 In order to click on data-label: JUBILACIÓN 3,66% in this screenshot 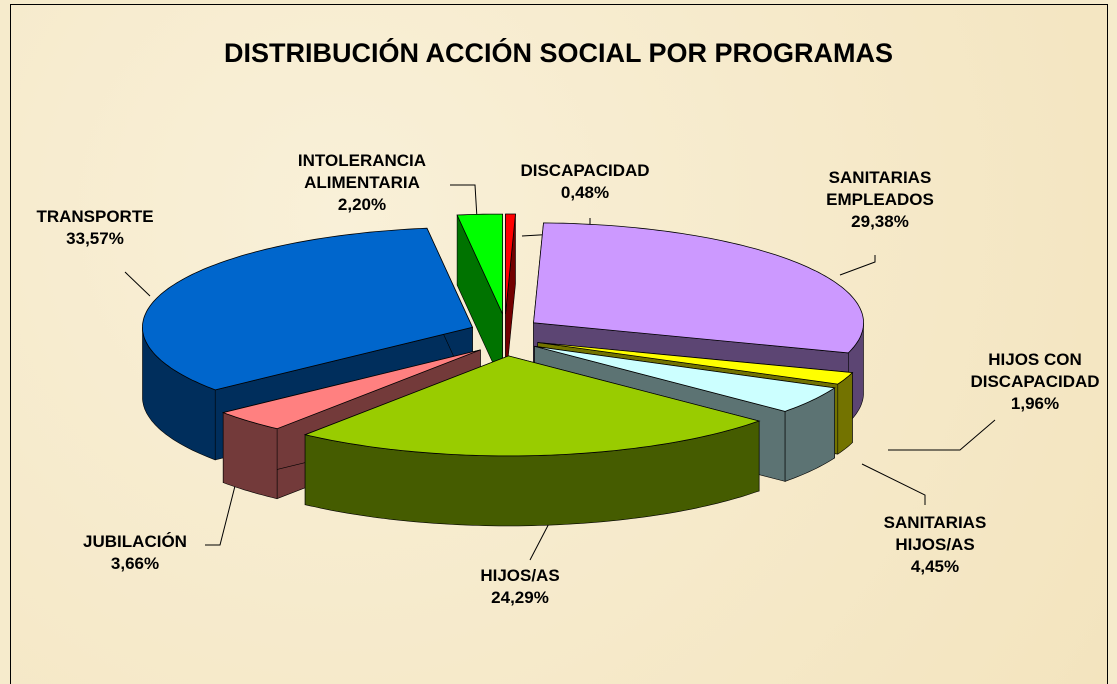, I will do `click(135, 553)`.